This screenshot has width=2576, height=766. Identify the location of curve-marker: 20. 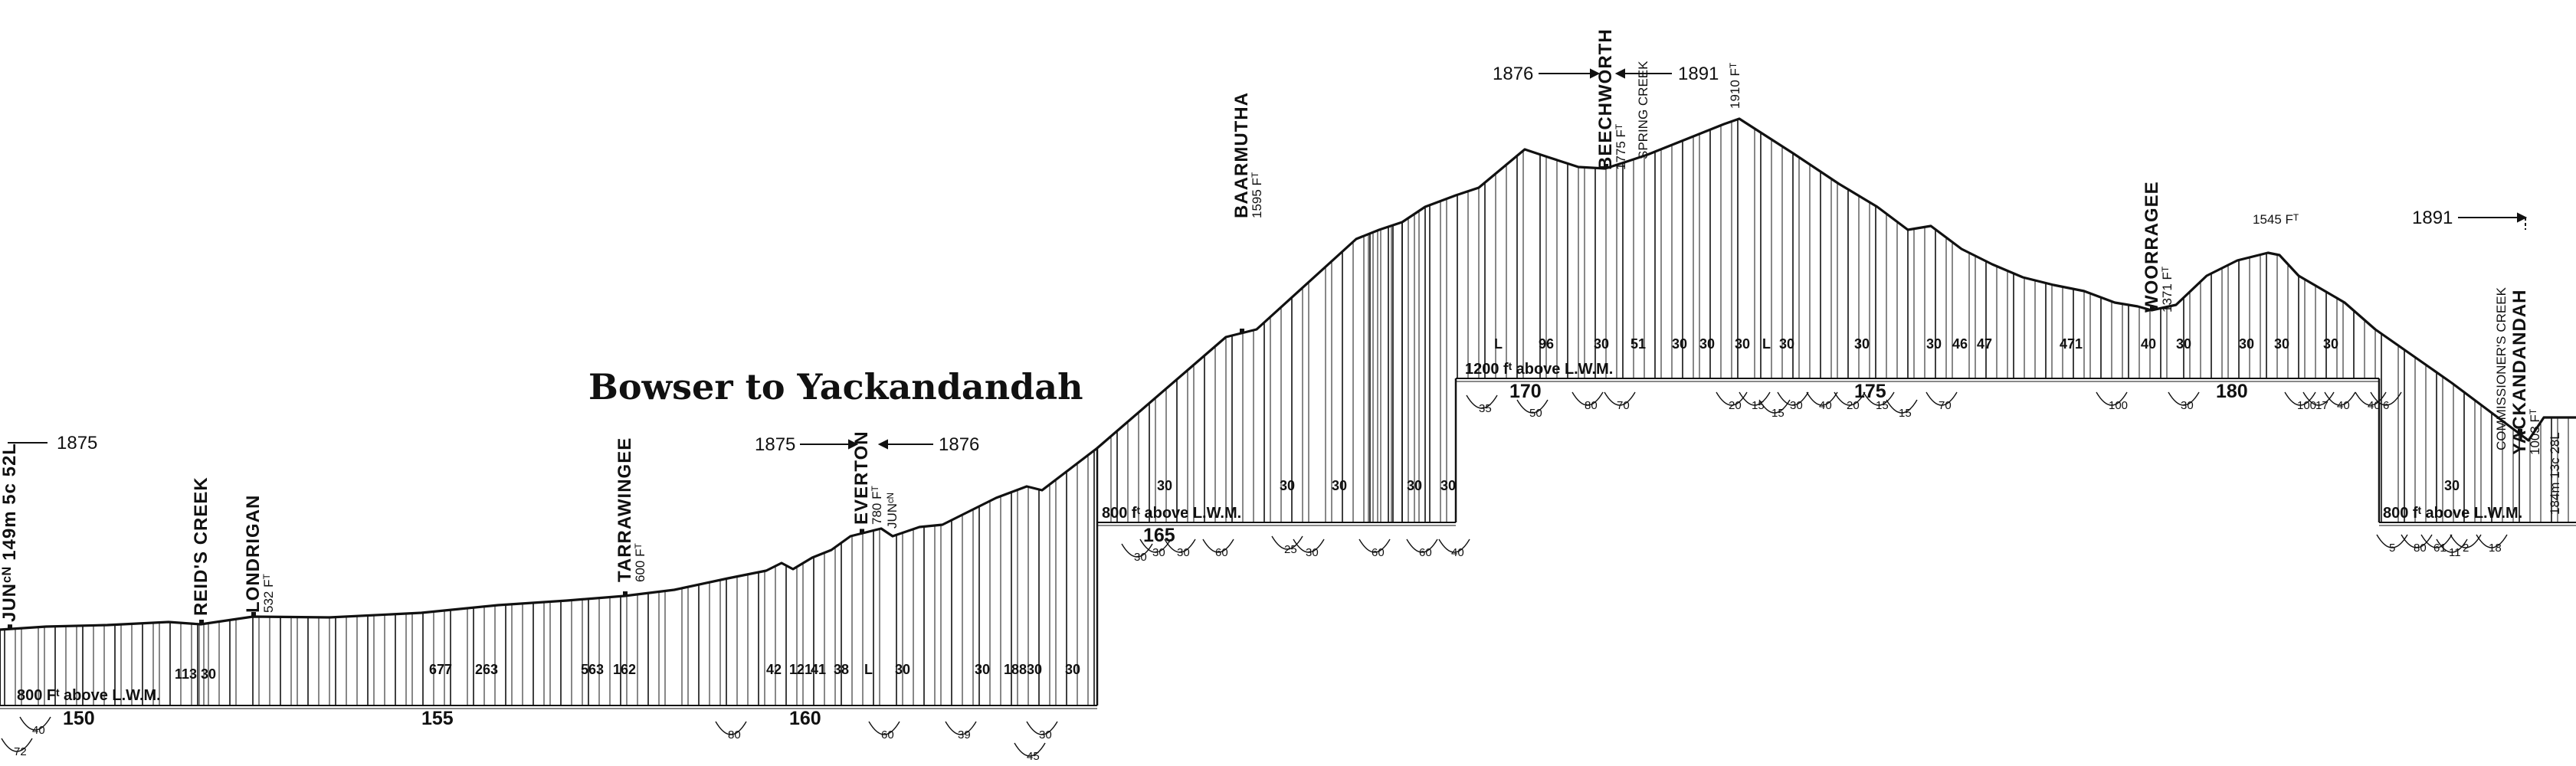
(1732, 402).